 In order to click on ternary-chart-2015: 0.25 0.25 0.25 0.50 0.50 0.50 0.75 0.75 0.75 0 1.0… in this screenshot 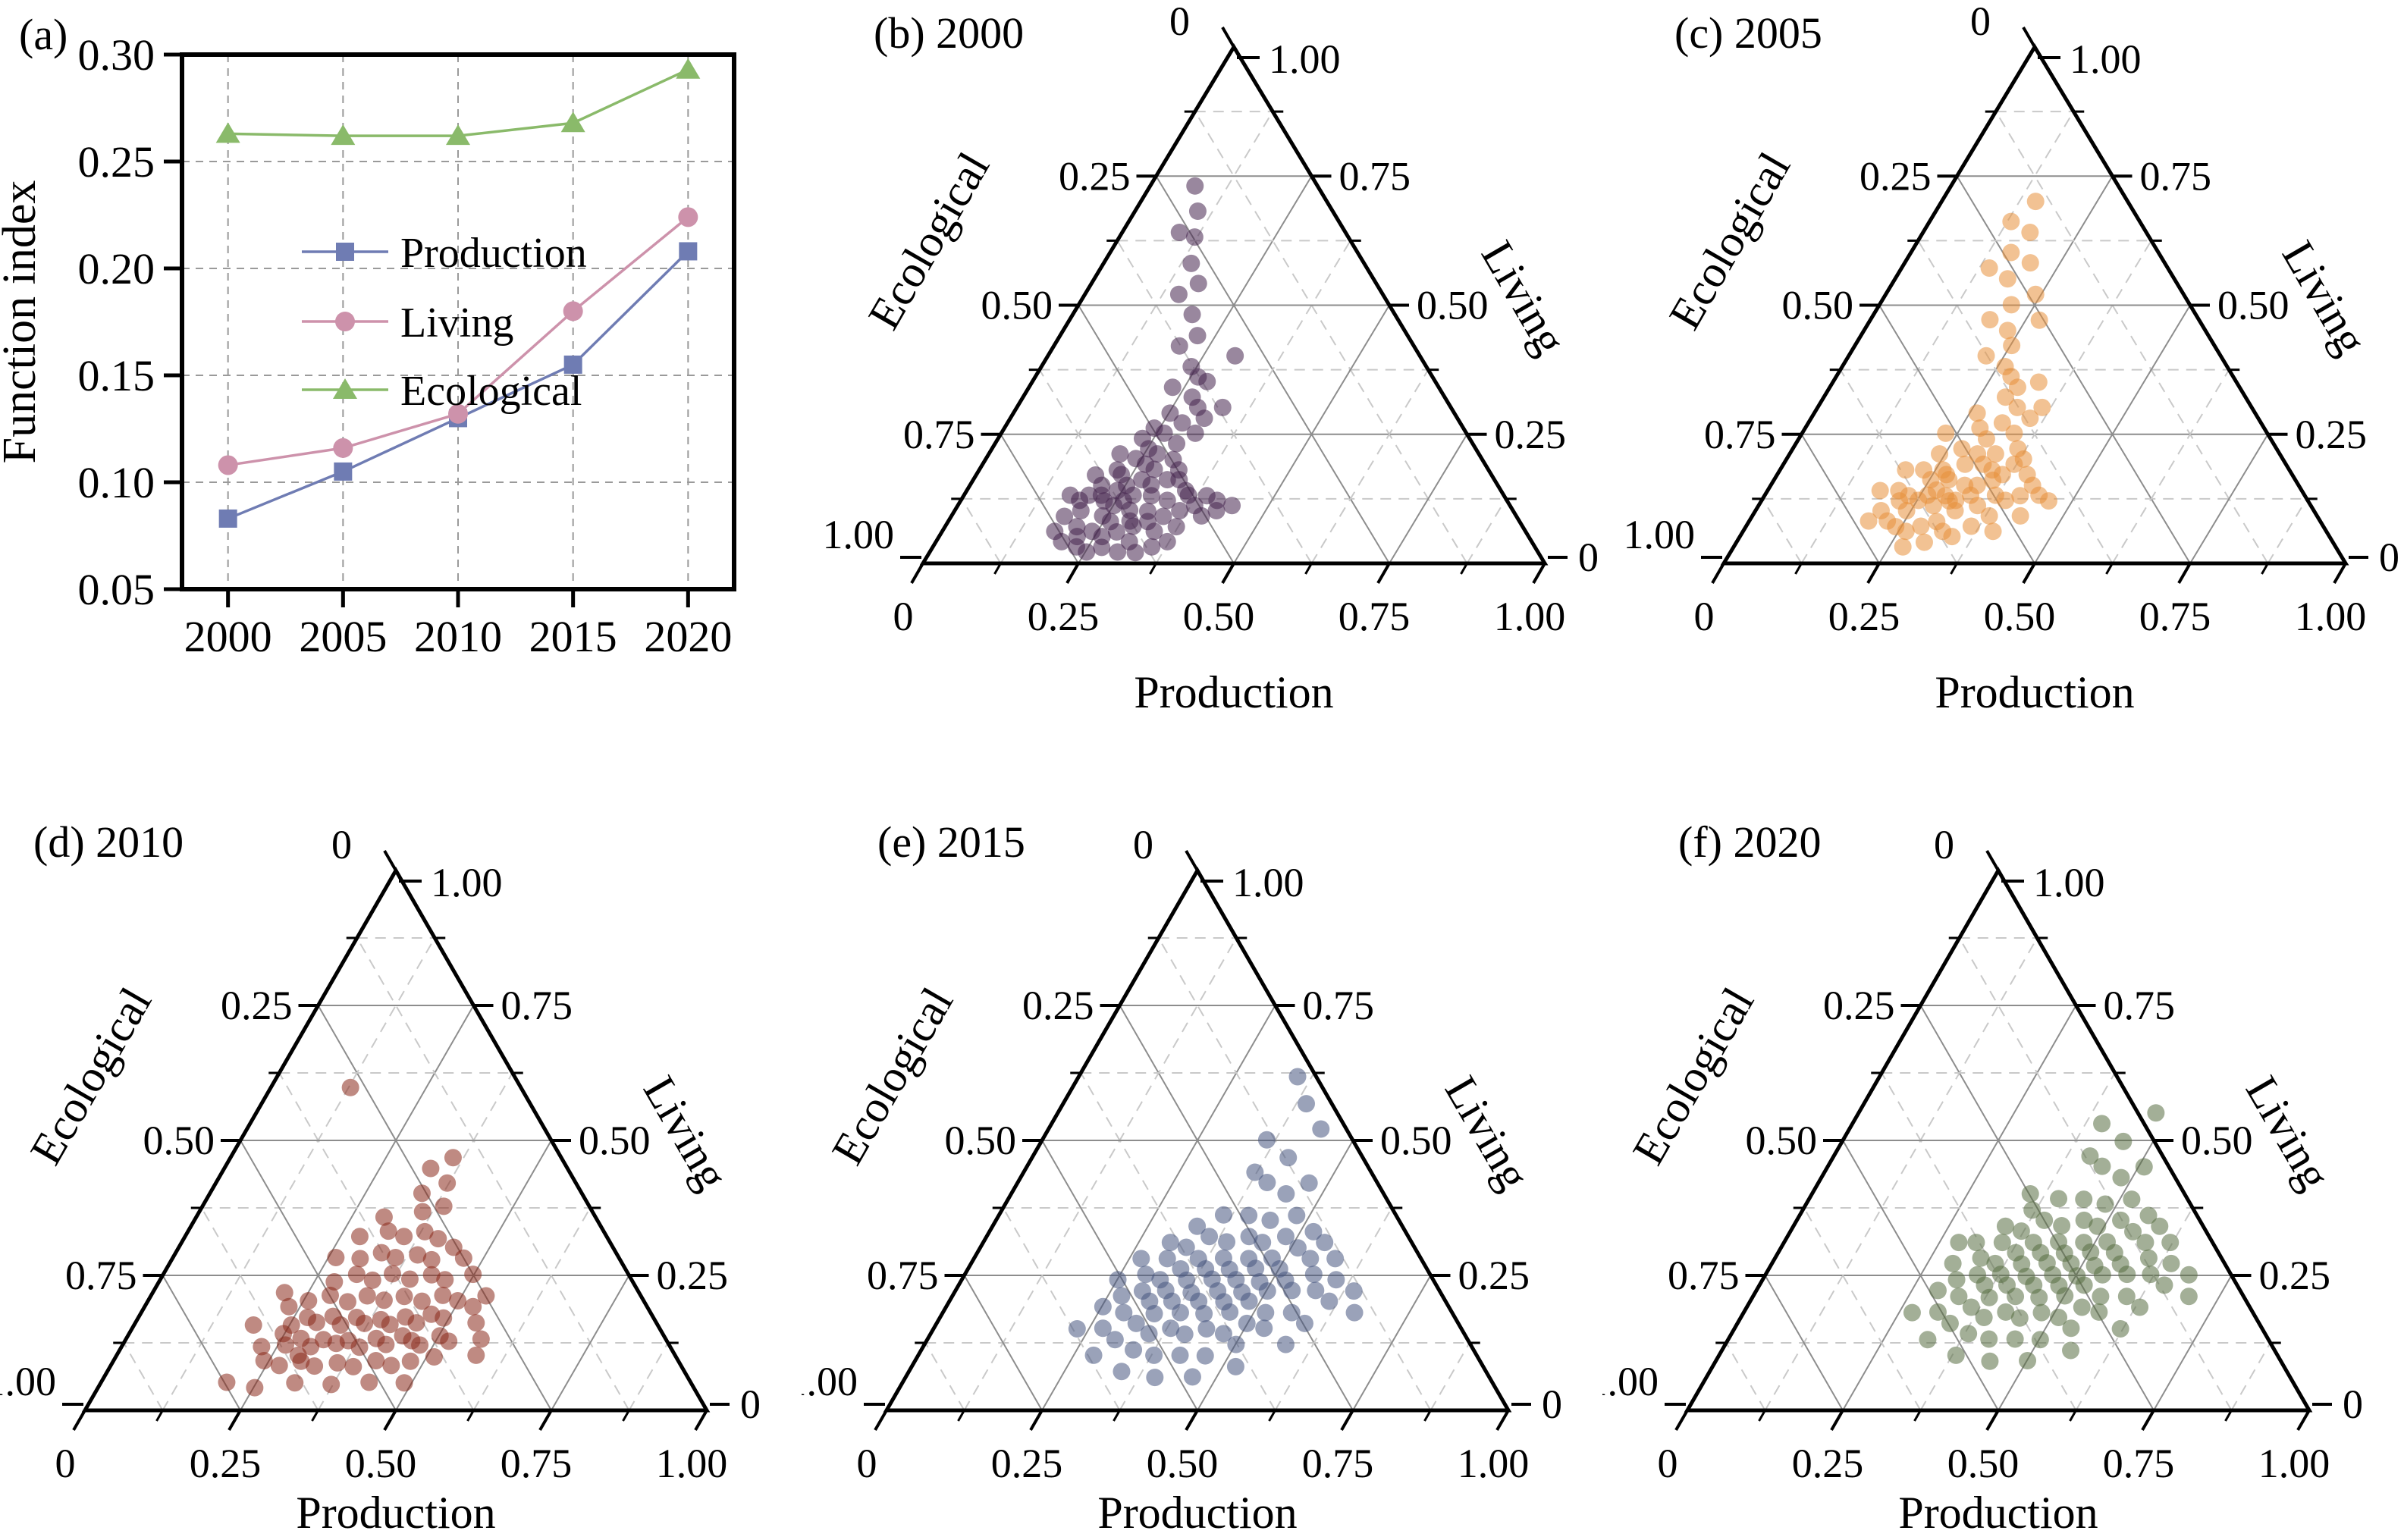, I will do `click(1182, 1180)`.